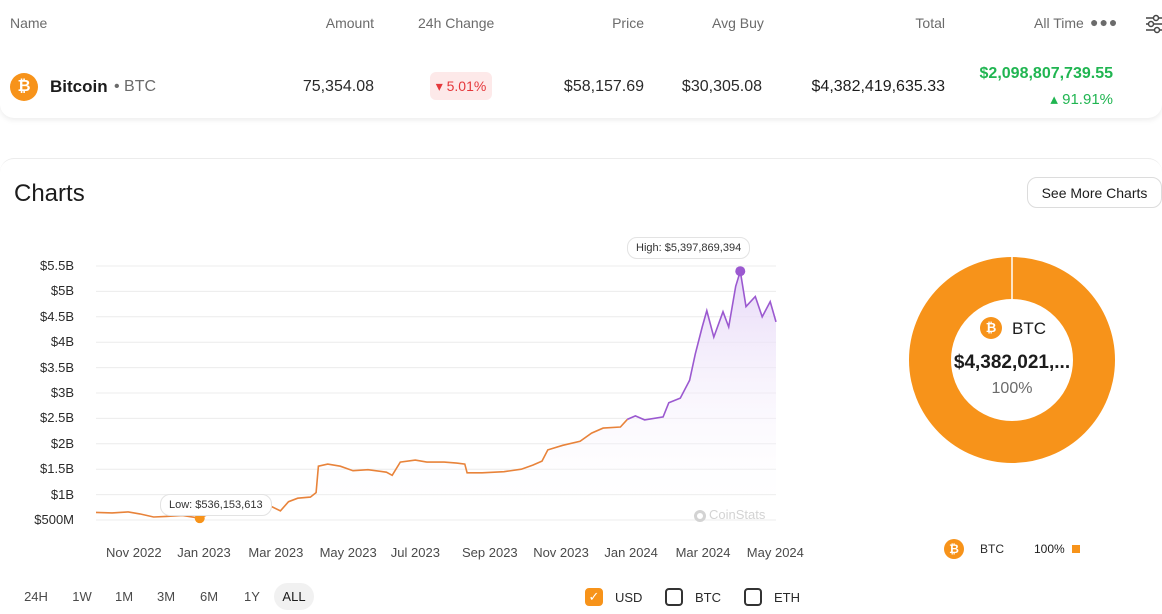 This screenshot has width=1162, height=614. I want to click on profit-value: $2,098,807,739.55, so click(1046, 73).